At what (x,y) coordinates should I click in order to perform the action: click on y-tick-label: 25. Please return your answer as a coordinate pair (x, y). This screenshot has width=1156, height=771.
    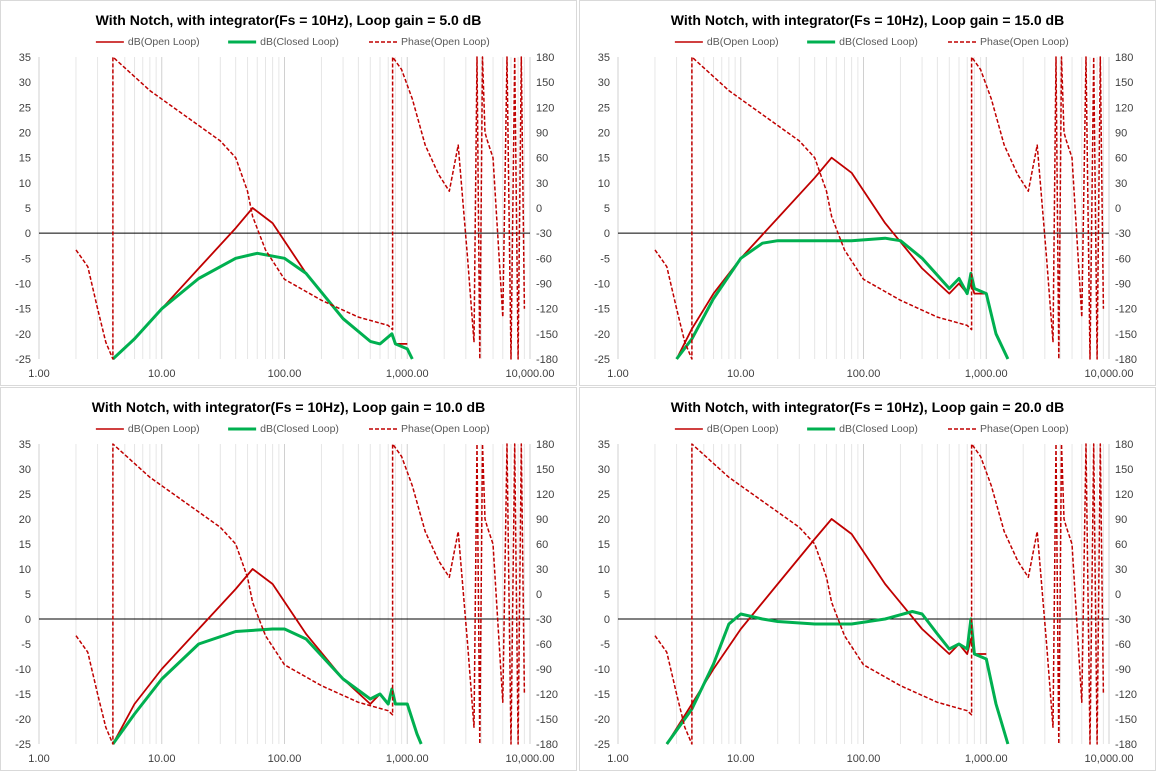
    Looking at the image, I should click on (604, 108).